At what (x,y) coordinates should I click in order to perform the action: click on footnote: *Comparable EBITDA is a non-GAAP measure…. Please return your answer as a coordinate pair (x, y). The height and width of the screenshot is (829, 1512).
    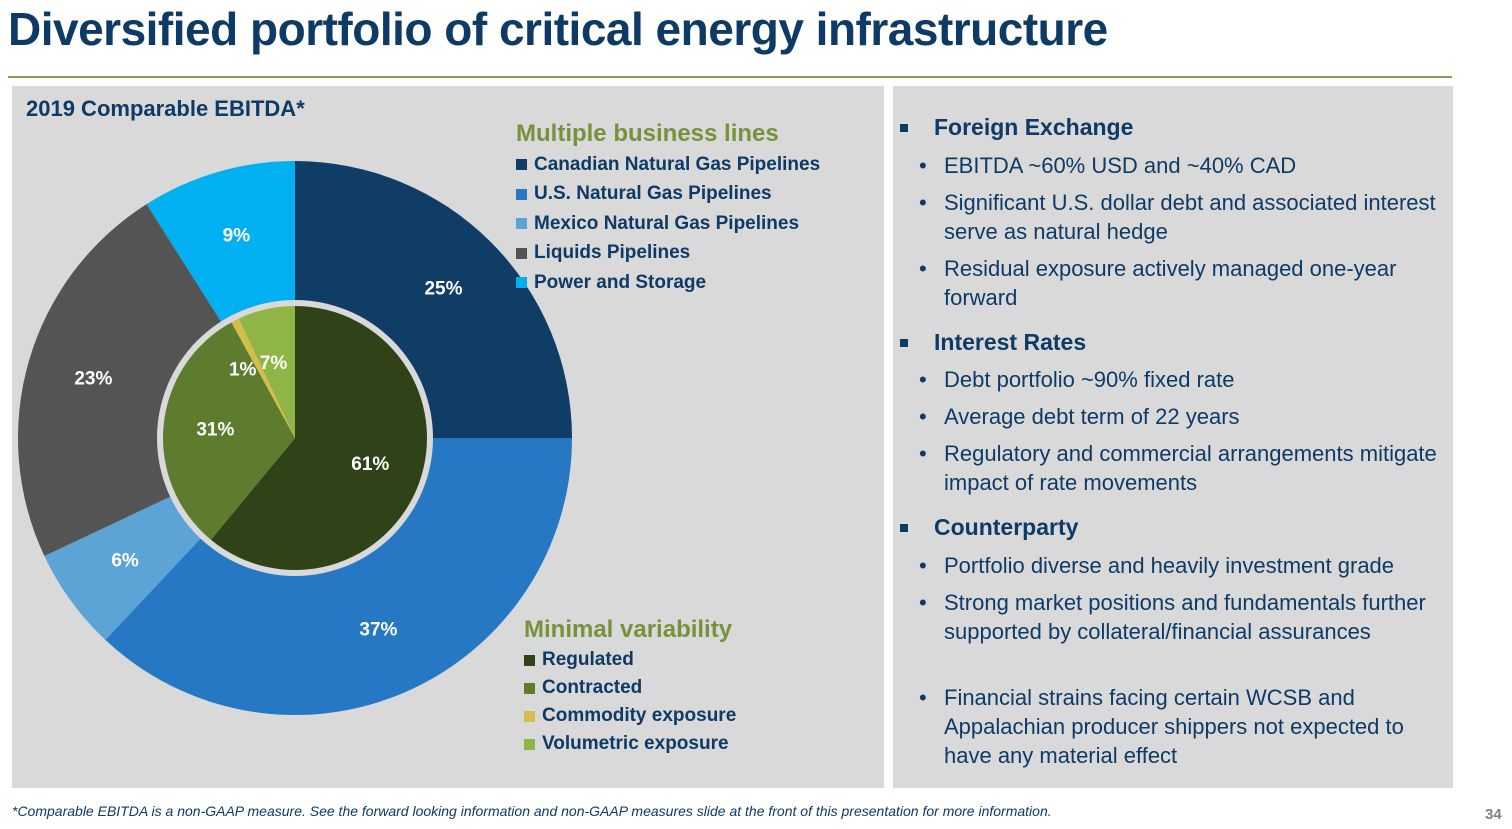
    Looking at the image, I should click on (532, 811).